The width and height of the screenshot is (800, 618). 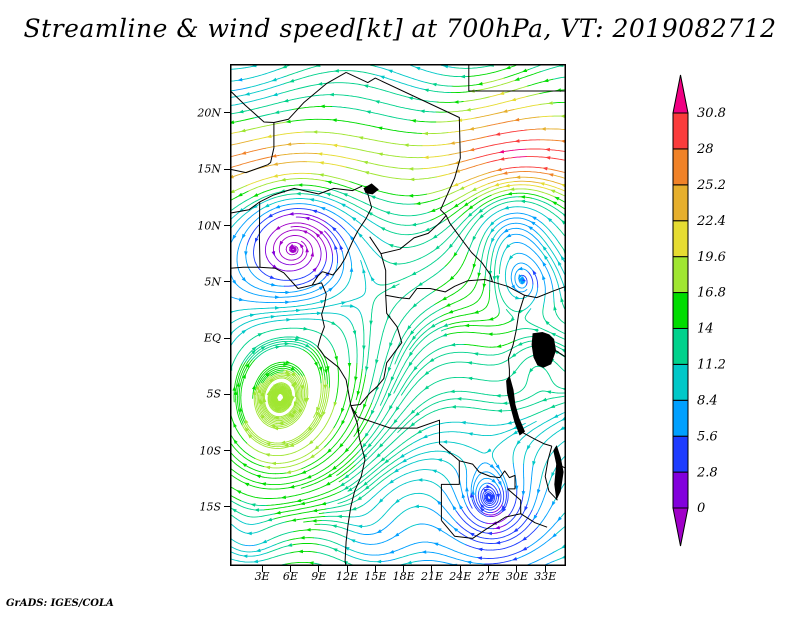 What do you see at coordinates (558, 473) in the screenshot?
I see `lake` at bounding box center [558, 473].